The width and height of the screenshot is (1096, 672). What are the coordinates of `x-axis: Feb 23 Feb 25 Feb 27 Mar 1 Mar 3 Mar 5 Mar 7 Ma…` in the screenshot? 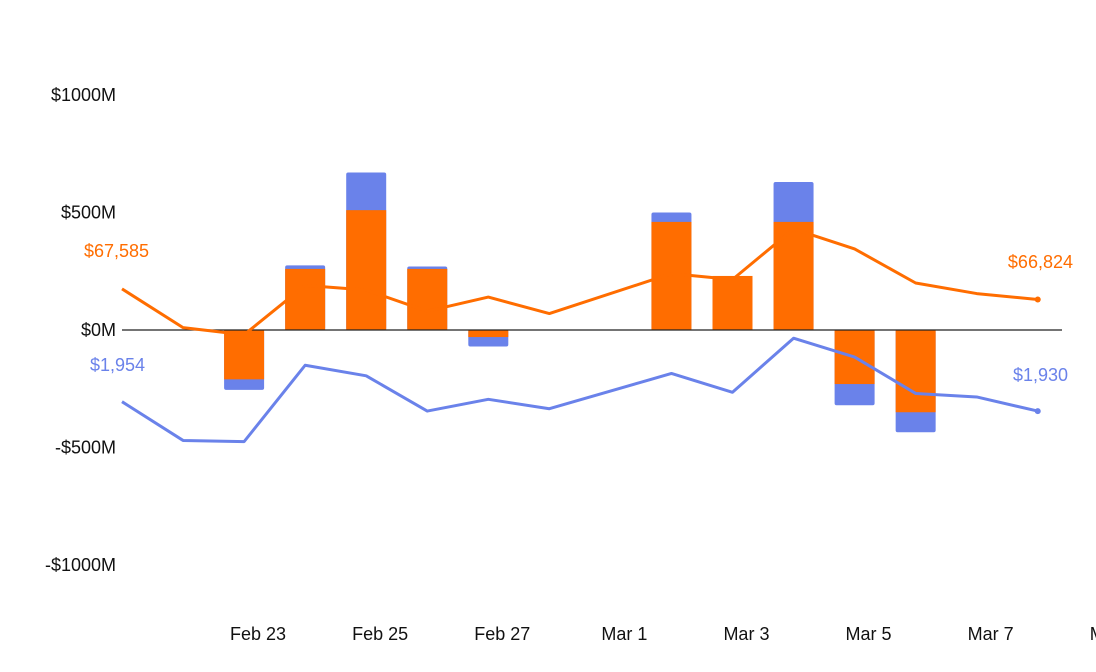 It's located at (663, 634).